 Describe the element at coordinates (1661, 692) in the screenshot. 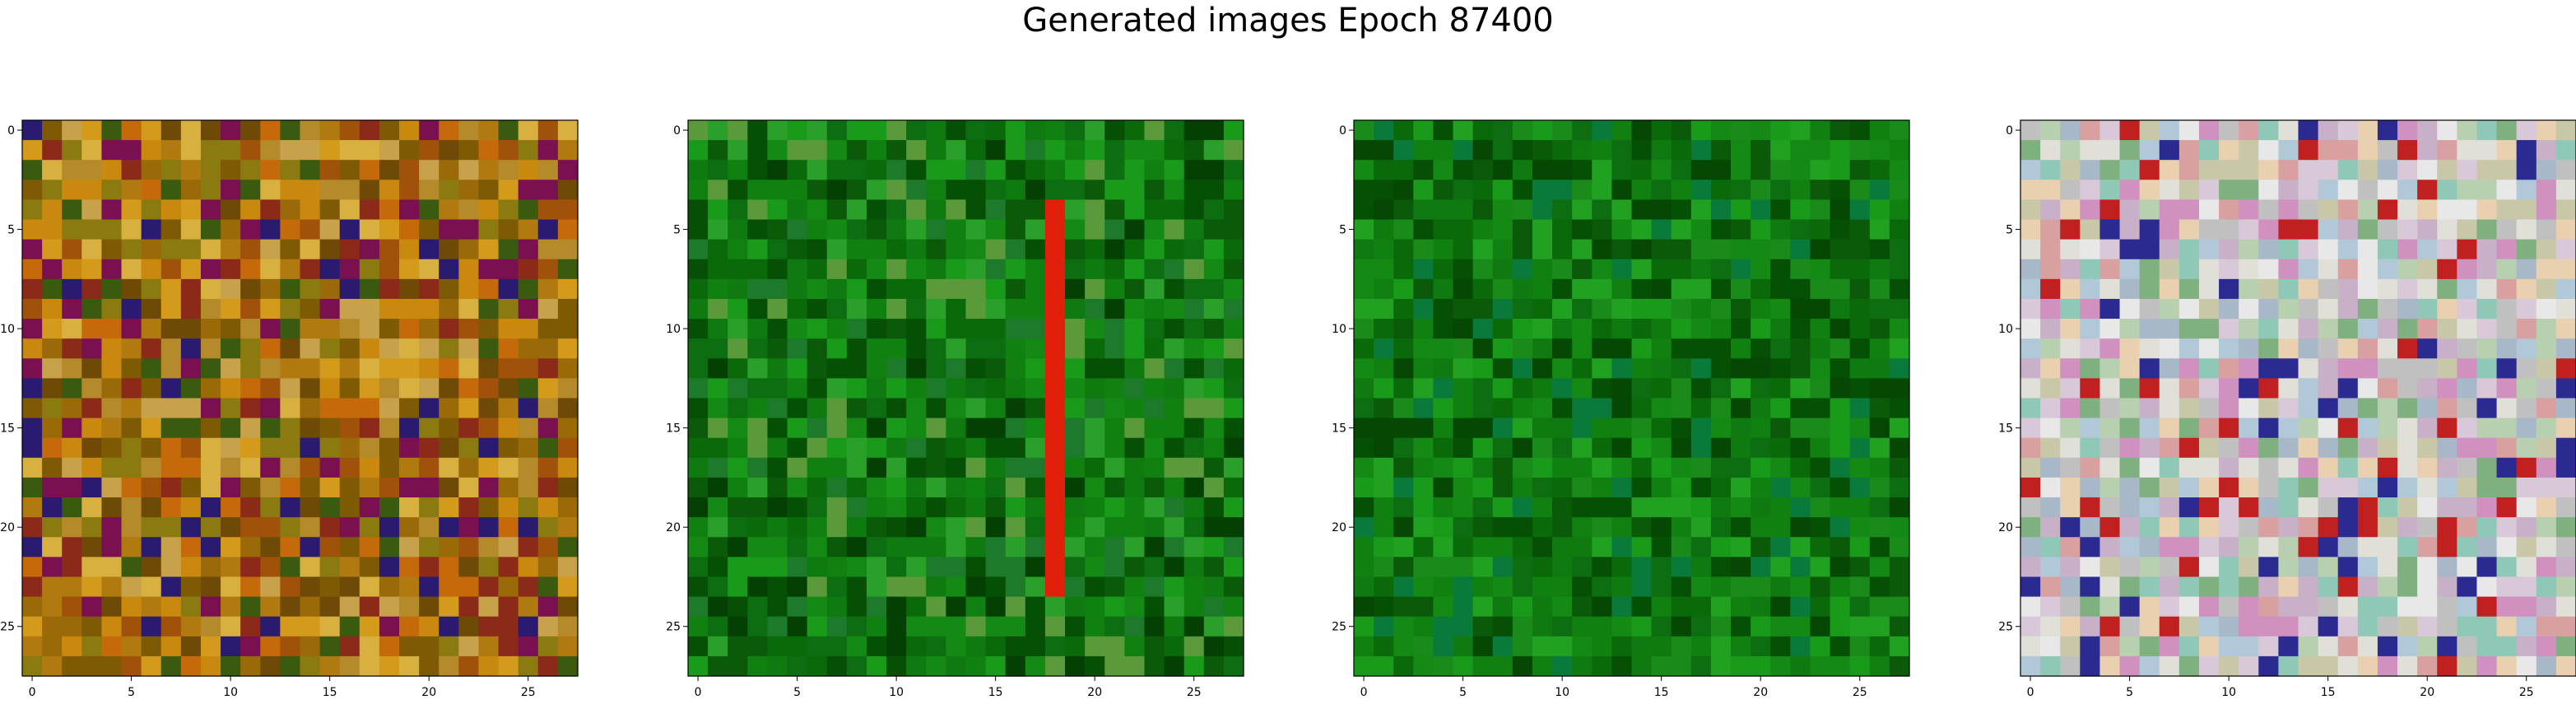

I see `x-tick-label: 15` at that location.